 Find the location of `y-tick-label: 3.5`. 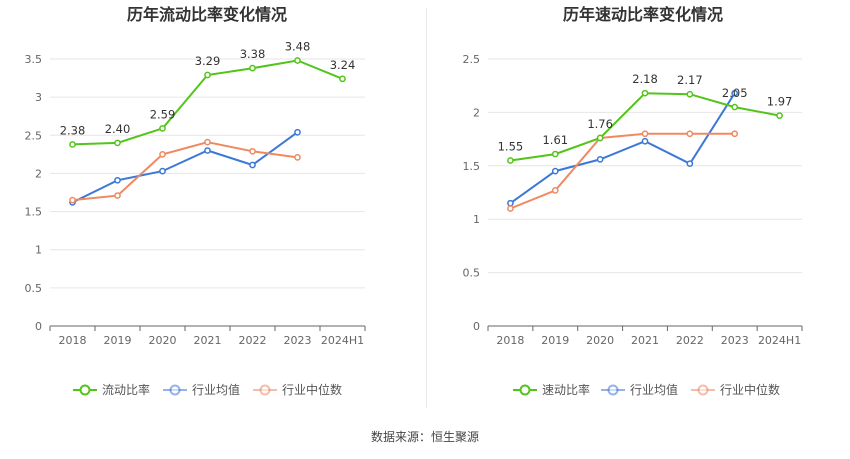

y-tick-label: 3.5 is located at coordinates (34, 59).